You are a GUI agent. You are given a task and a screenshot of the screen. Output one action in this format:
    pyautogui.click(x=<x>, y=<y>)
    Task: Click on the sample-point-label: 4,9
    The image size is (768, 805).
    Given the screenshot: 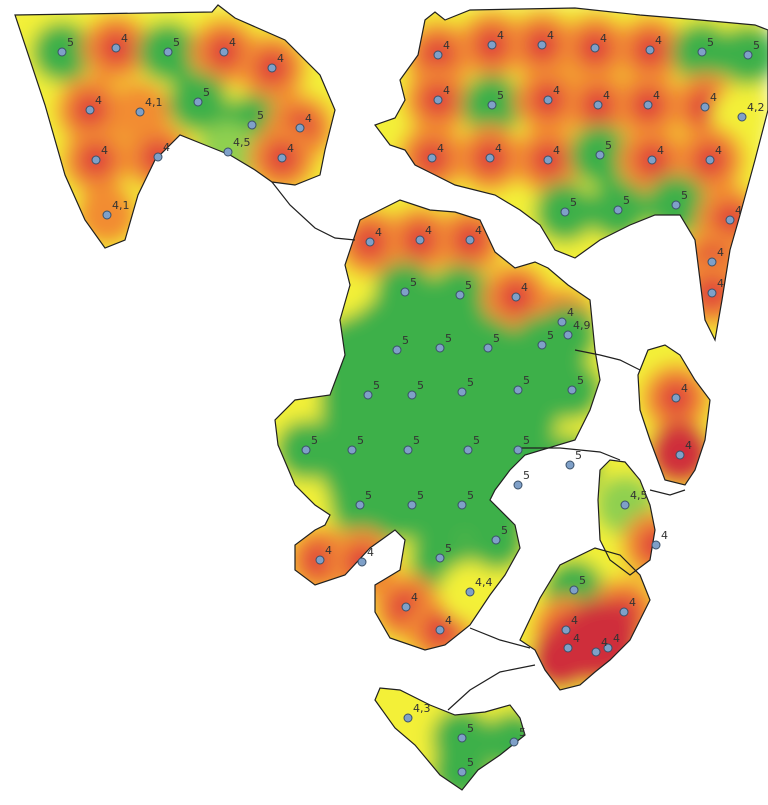 What is the action you would take?
    pyautogui.click(x=582, y=325)
    